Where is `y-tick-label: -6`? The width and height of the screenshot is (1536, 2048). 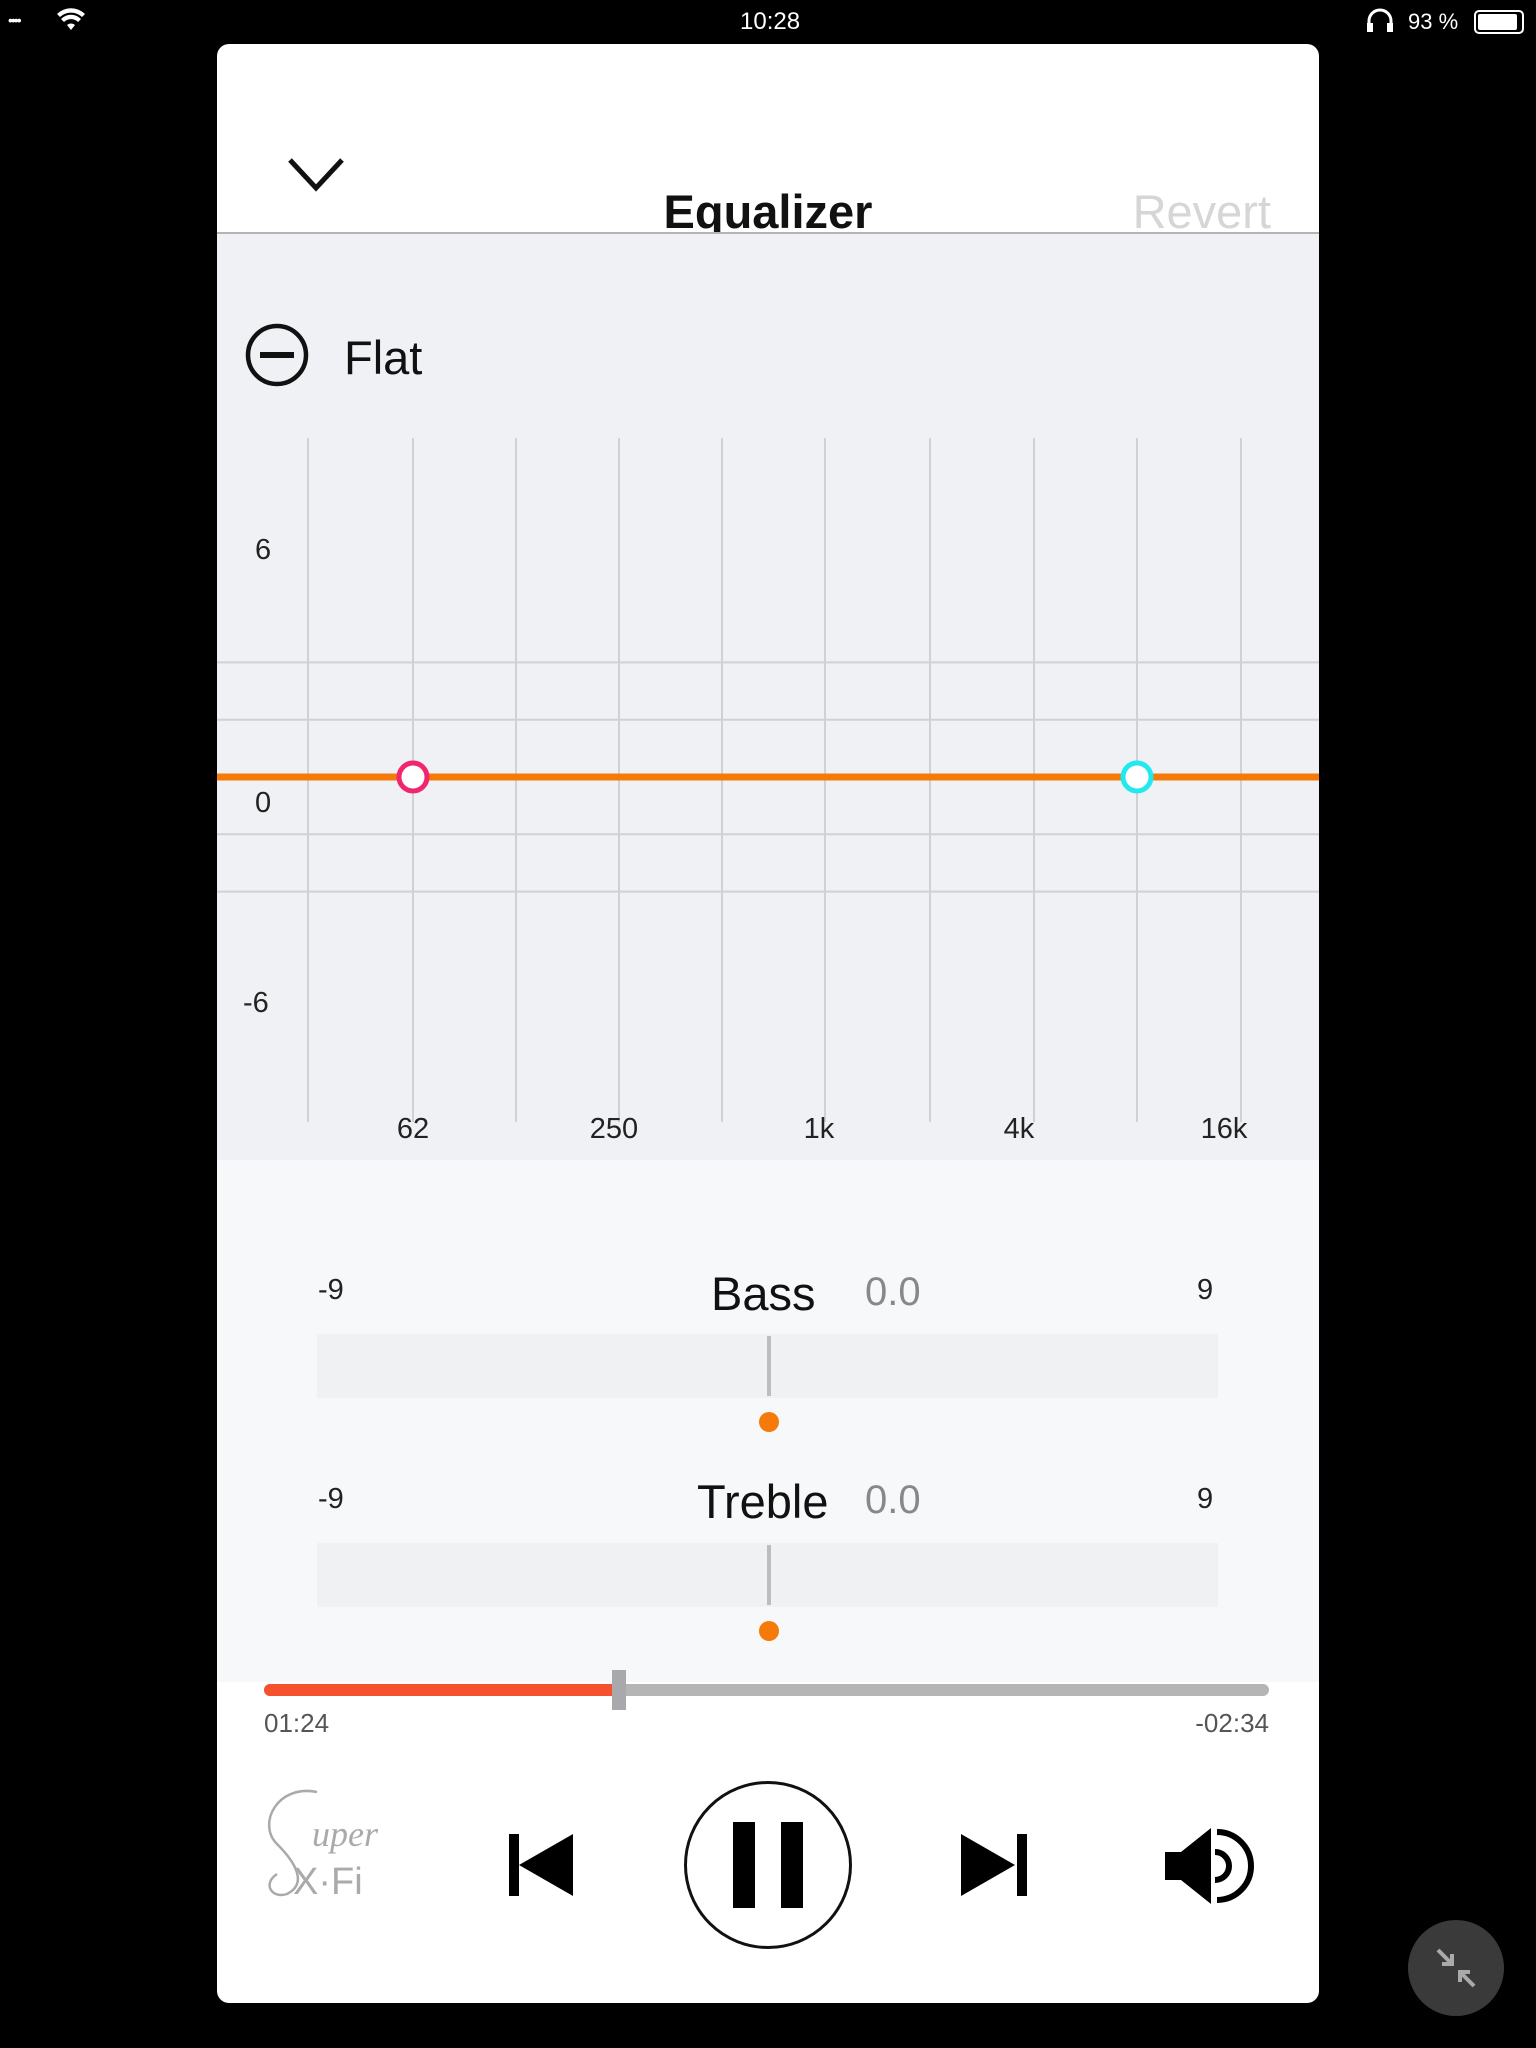 y-tick-label: -6 is located at coordinates (256, 1003).